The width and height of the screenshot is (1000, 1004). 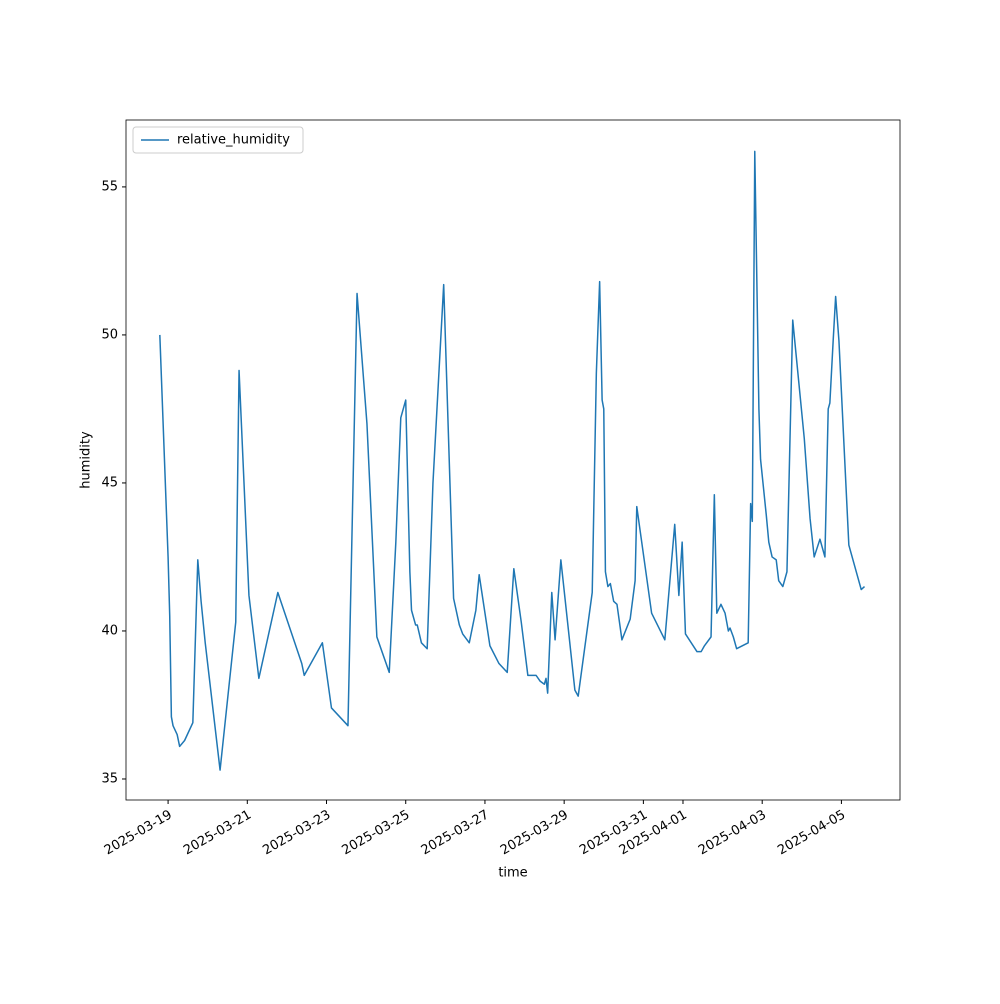 I want to click on x-tick-label: 2025-04-05, so click(x=811, y=833).